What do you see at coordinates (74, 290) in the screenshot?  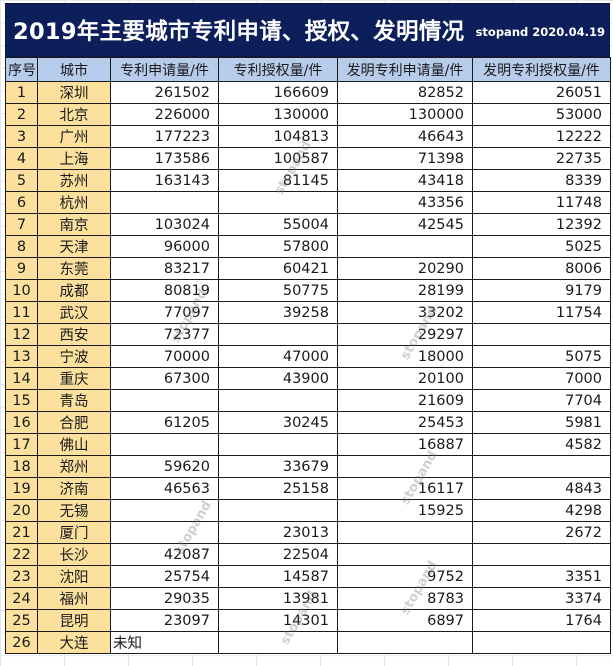 I see `city-cell: 成都` at bounding box center [74, 290].